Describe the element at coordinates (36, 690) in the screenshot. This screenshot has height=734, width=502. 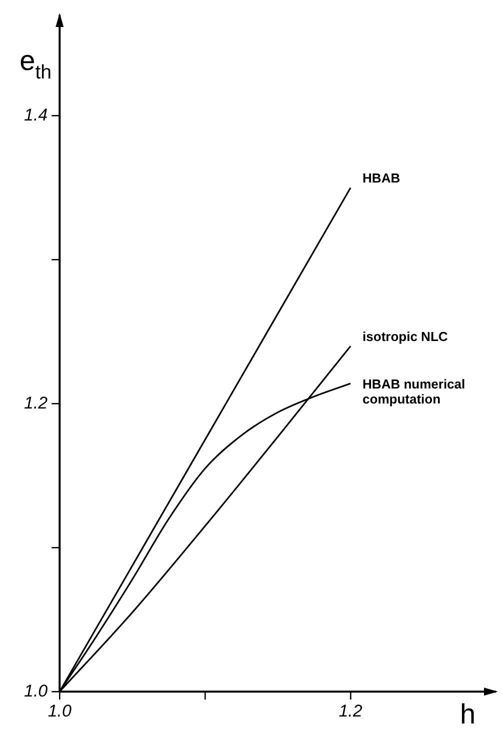
I see `y-tick-label: 1.0` at that location.